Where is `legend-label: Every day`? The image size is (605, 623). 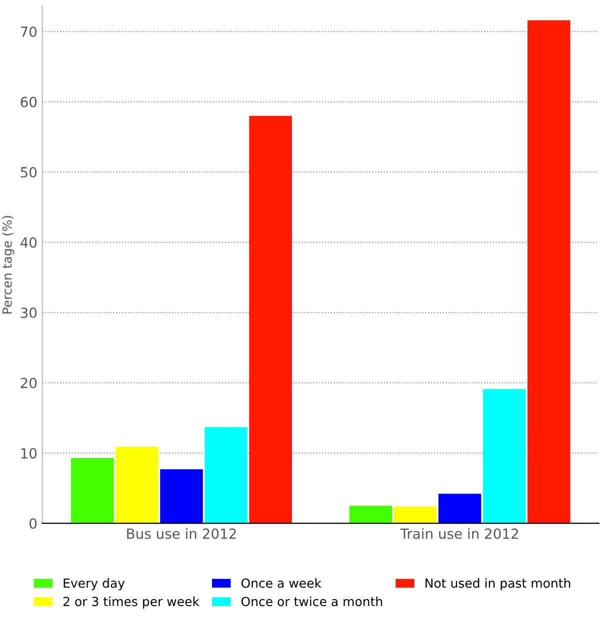
legend-label: Every day is located at coordinates (94, 584).